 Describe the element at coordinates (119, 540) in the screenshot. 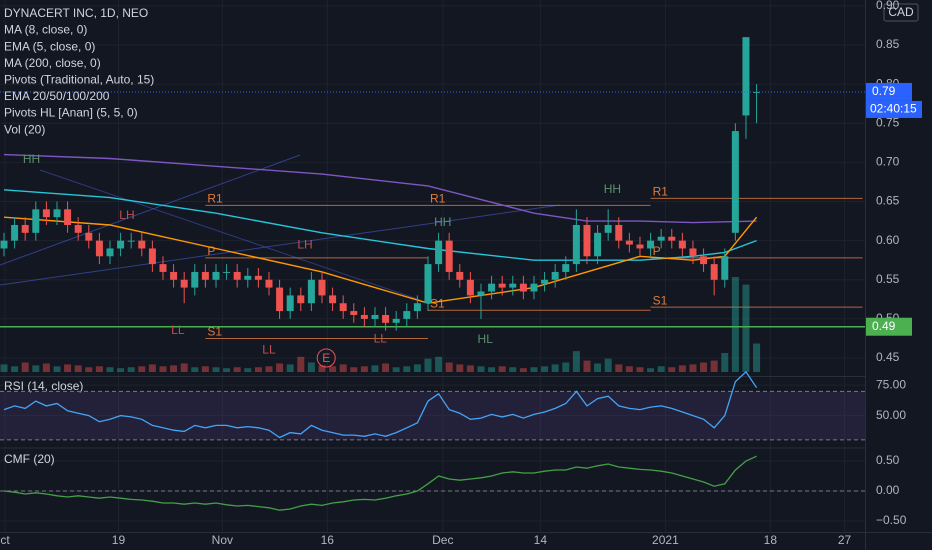

I see `x-tick-label: 19` at that location.